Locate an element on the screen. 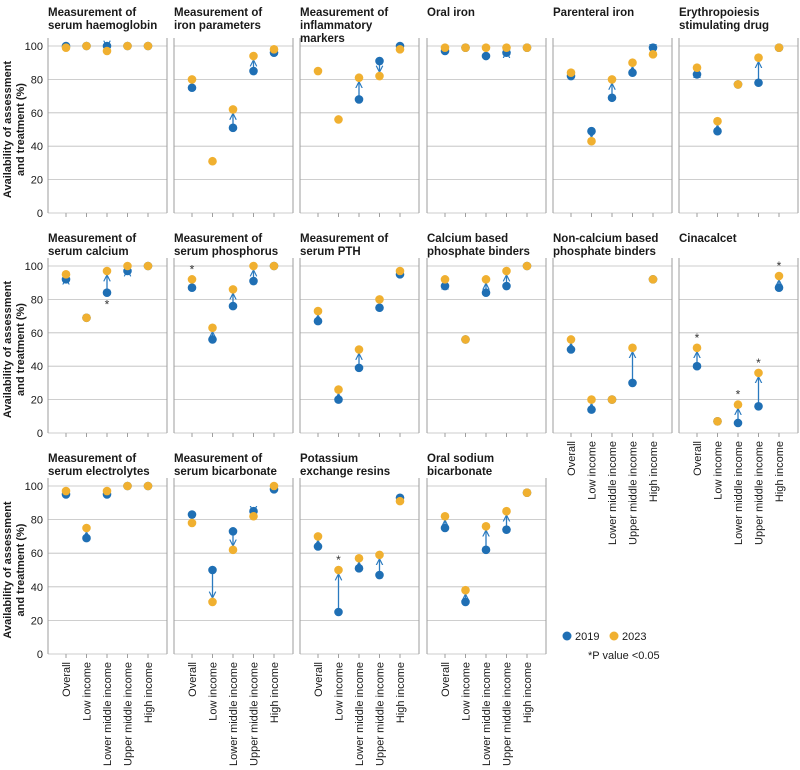 Image resolution: width=800 pixels, height=770 pixels. panel-title: Non-calcium based is located at coordinates (605, 239).